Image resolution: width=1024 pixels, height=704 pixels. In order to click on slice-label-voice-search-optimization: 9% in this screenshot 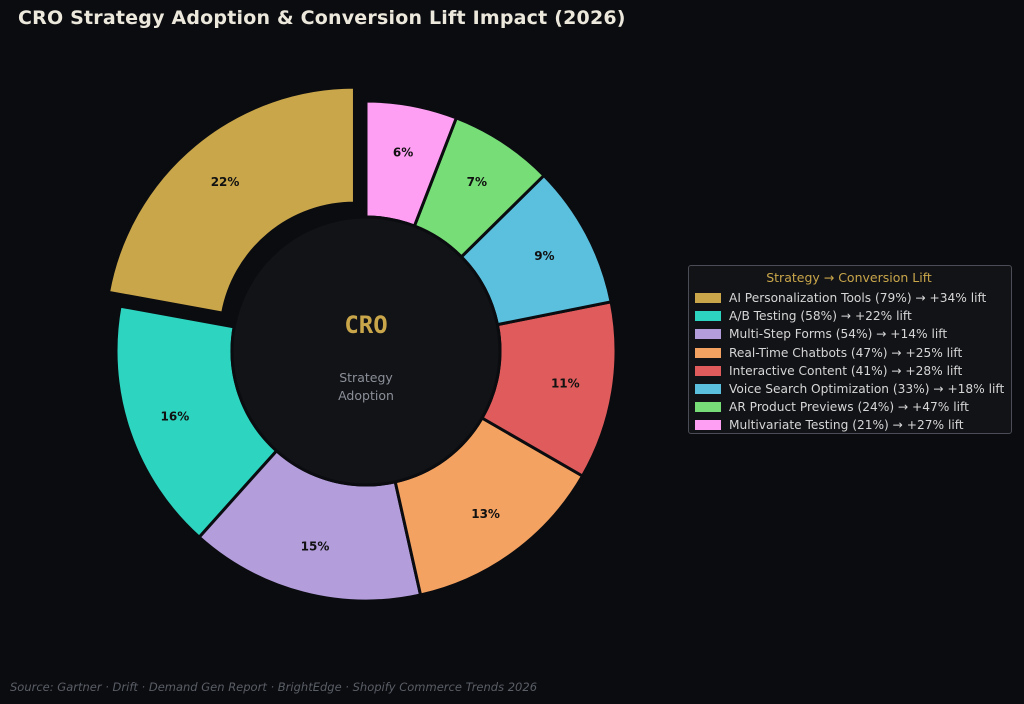, I will do `click(544, 256)`.